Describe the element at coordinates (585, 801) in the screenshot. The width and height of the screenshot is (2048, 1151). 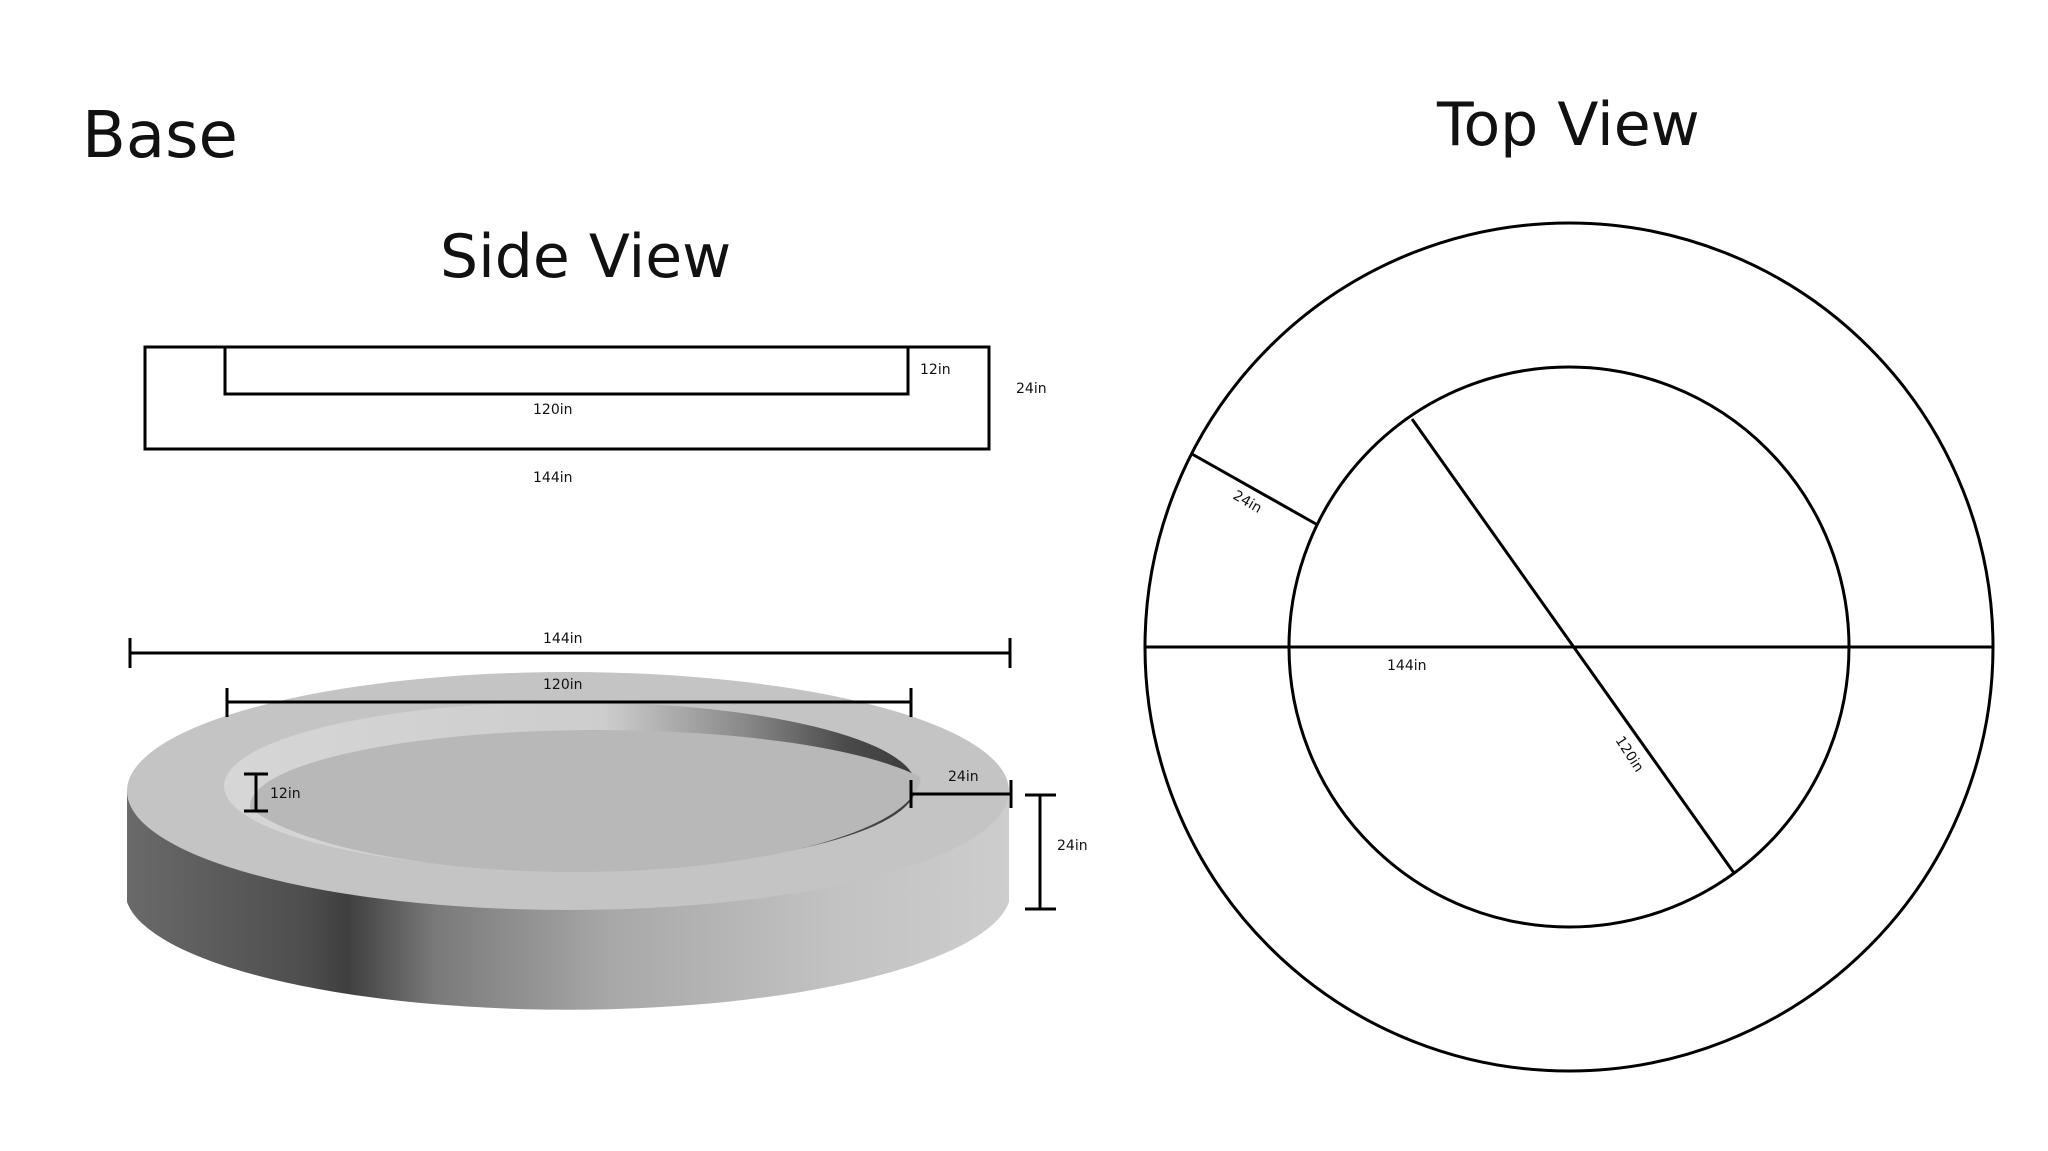
I see `iso-recess-floor` at that location.